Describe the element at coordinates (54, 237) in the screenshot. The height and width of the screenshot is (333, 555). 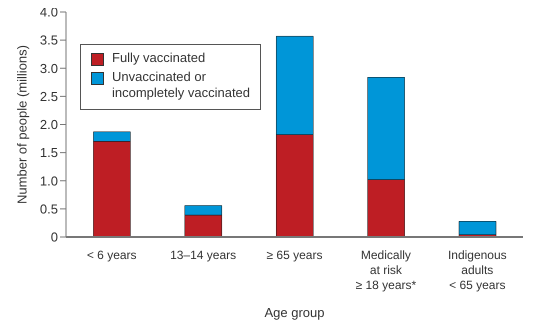
I see `y-tick-label: 0` at that location.